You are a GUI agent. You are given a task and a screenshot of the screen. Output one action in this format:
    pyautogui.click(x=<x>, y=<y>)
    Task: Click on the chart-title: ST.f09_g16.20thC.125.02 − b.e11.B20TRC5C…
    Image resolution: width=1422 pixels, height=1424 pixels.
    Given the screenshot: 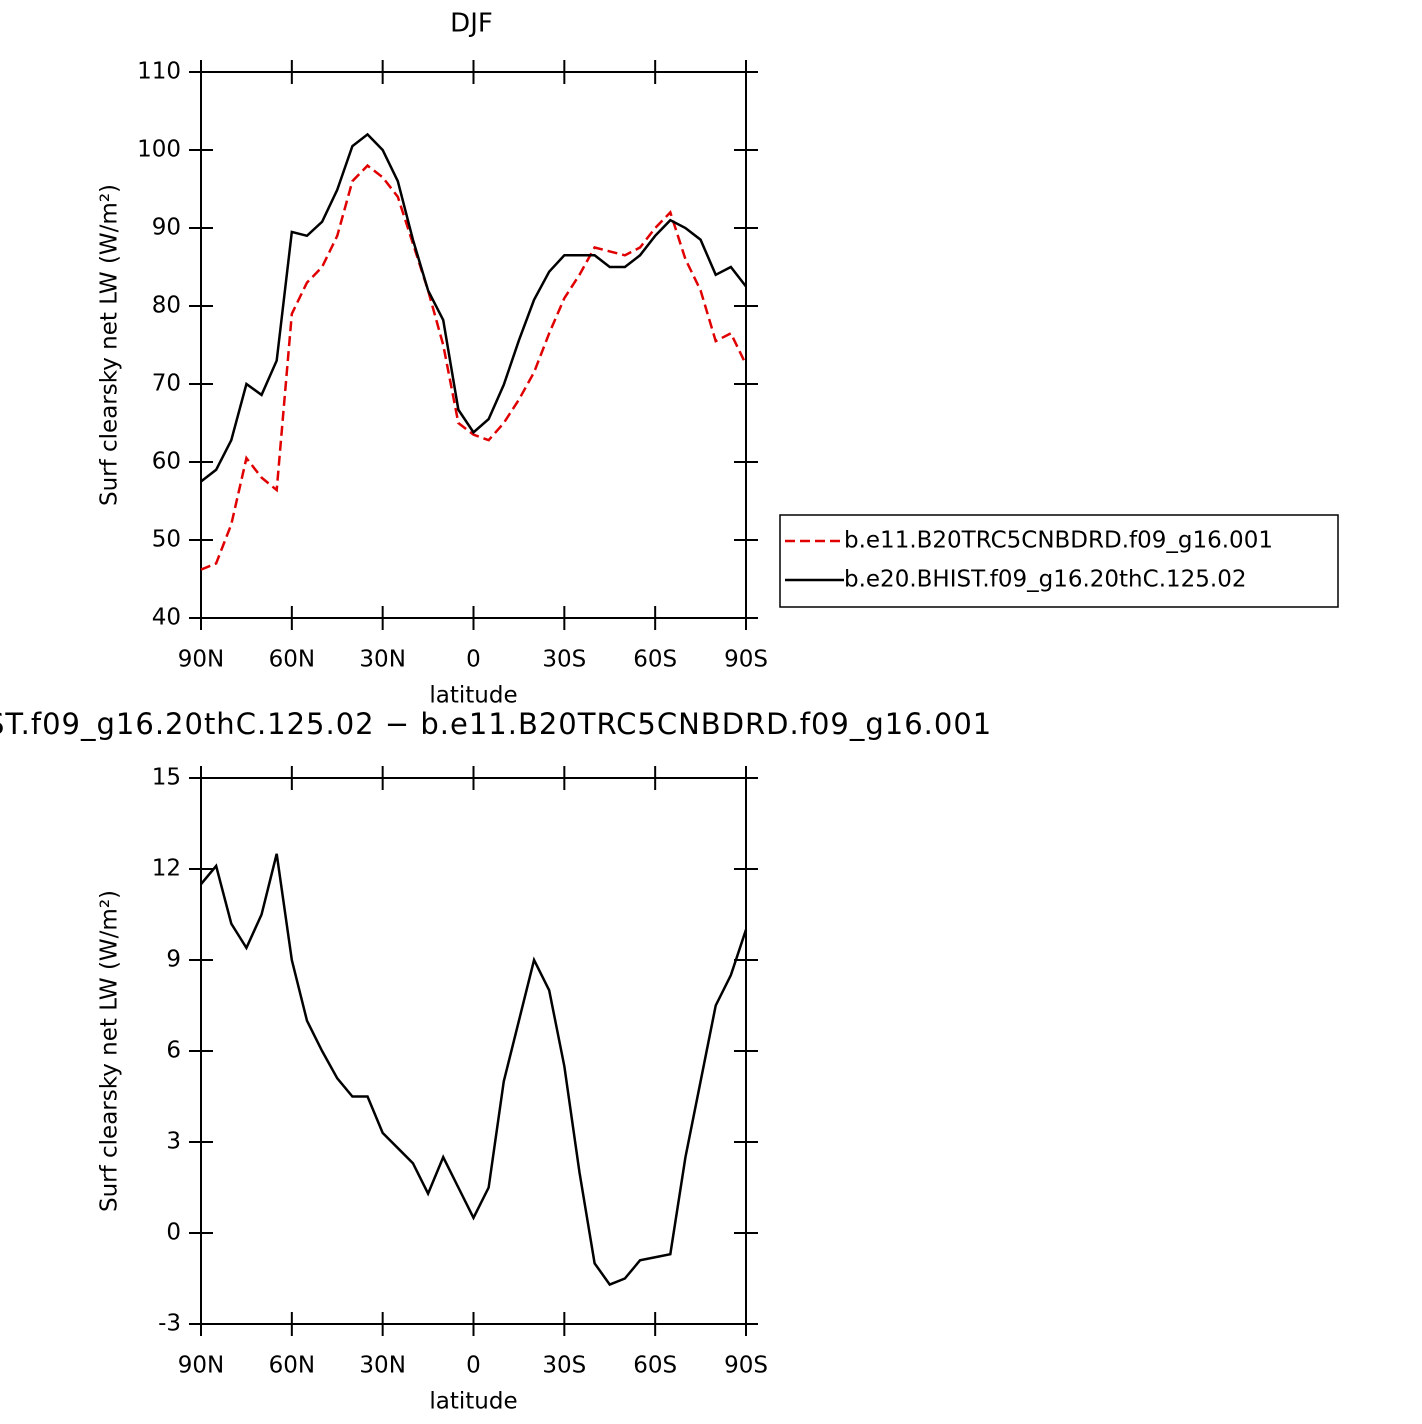 What is the action you would take?
    pyautogui.click(x=496, y=724)
    